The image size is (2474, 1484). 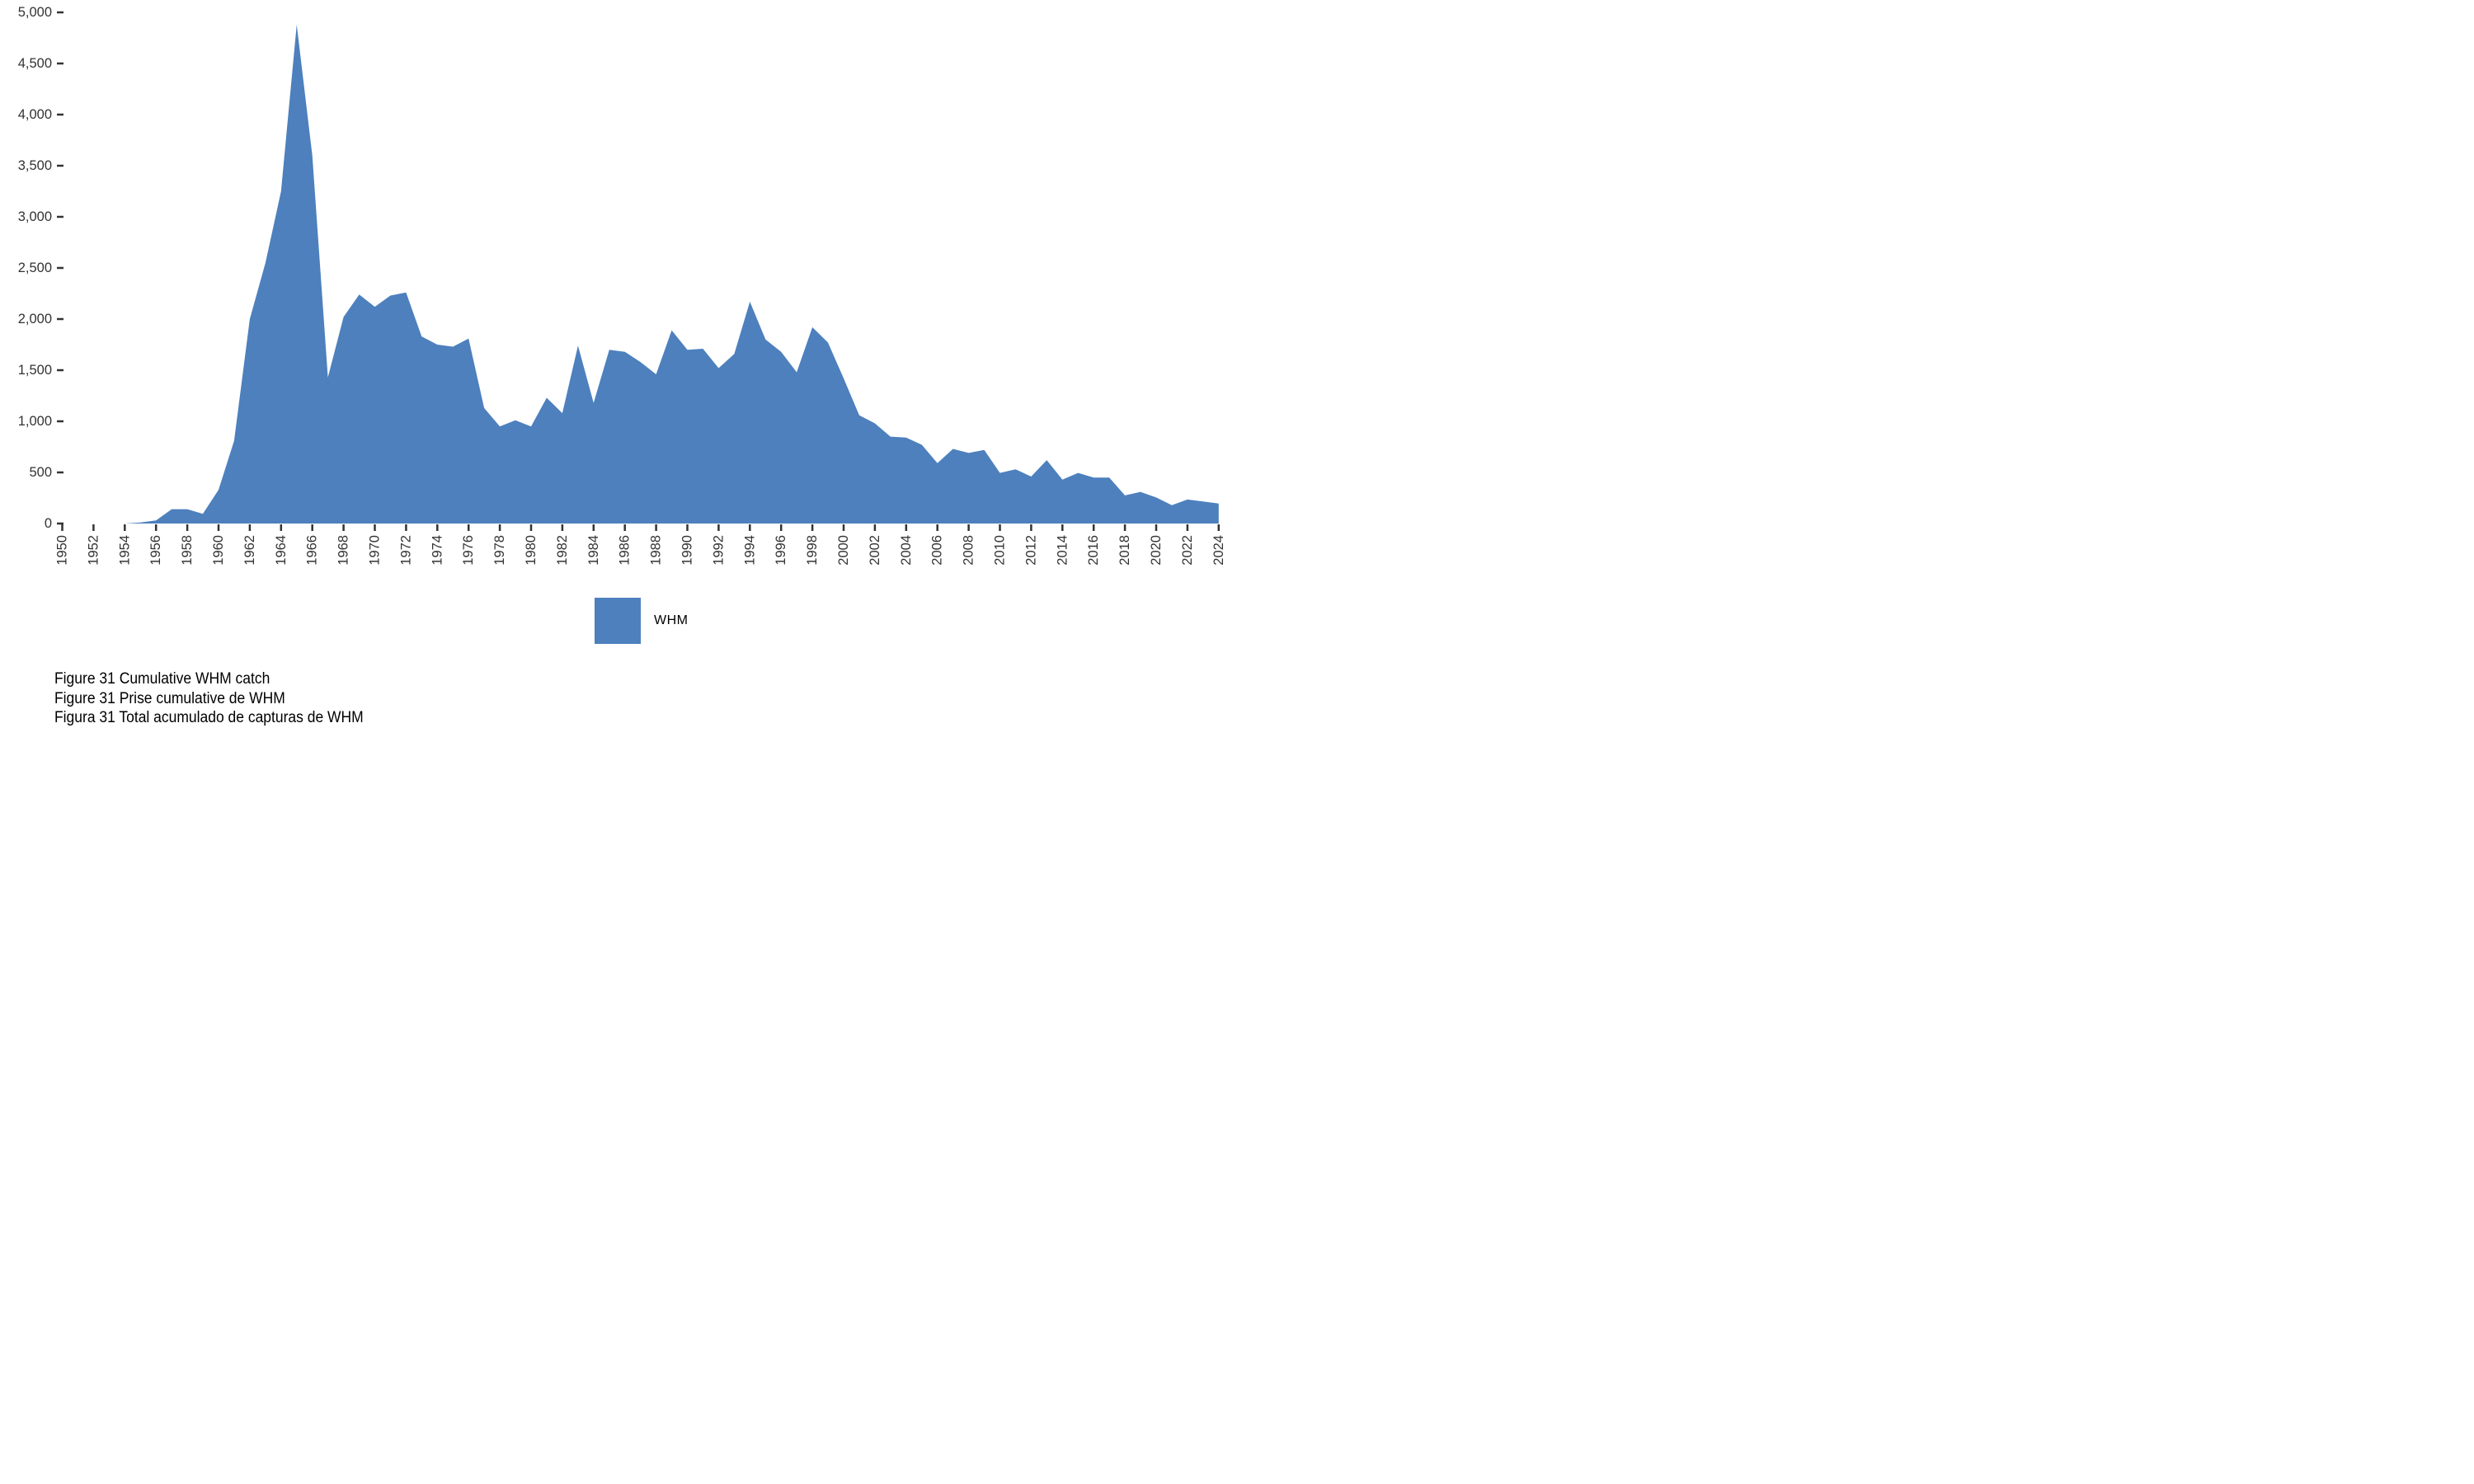 I want to click on x-tick-label: 2014, so click(x=1062, y=550).